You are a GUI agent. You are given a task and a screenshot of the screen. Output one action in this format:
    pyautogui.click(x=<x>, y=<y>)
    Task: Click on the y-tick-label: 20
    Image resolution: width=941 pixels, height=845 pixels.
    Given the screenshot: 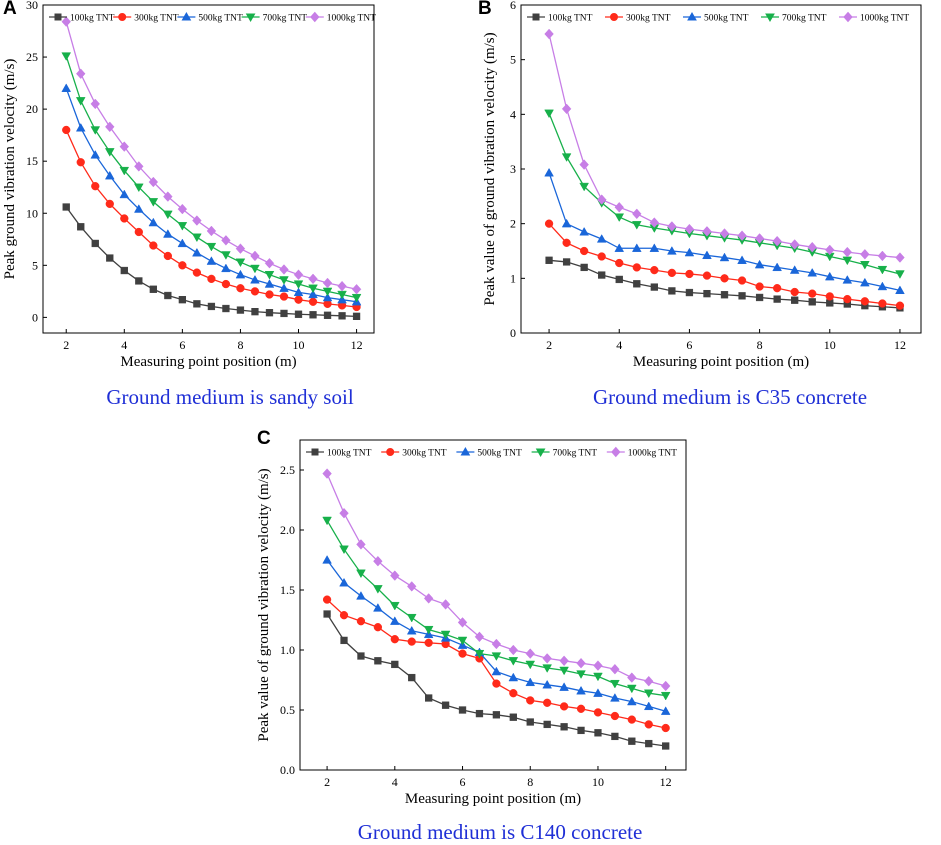 What is the action you would take?
    pyautogui.click(x=32, y=109)
    